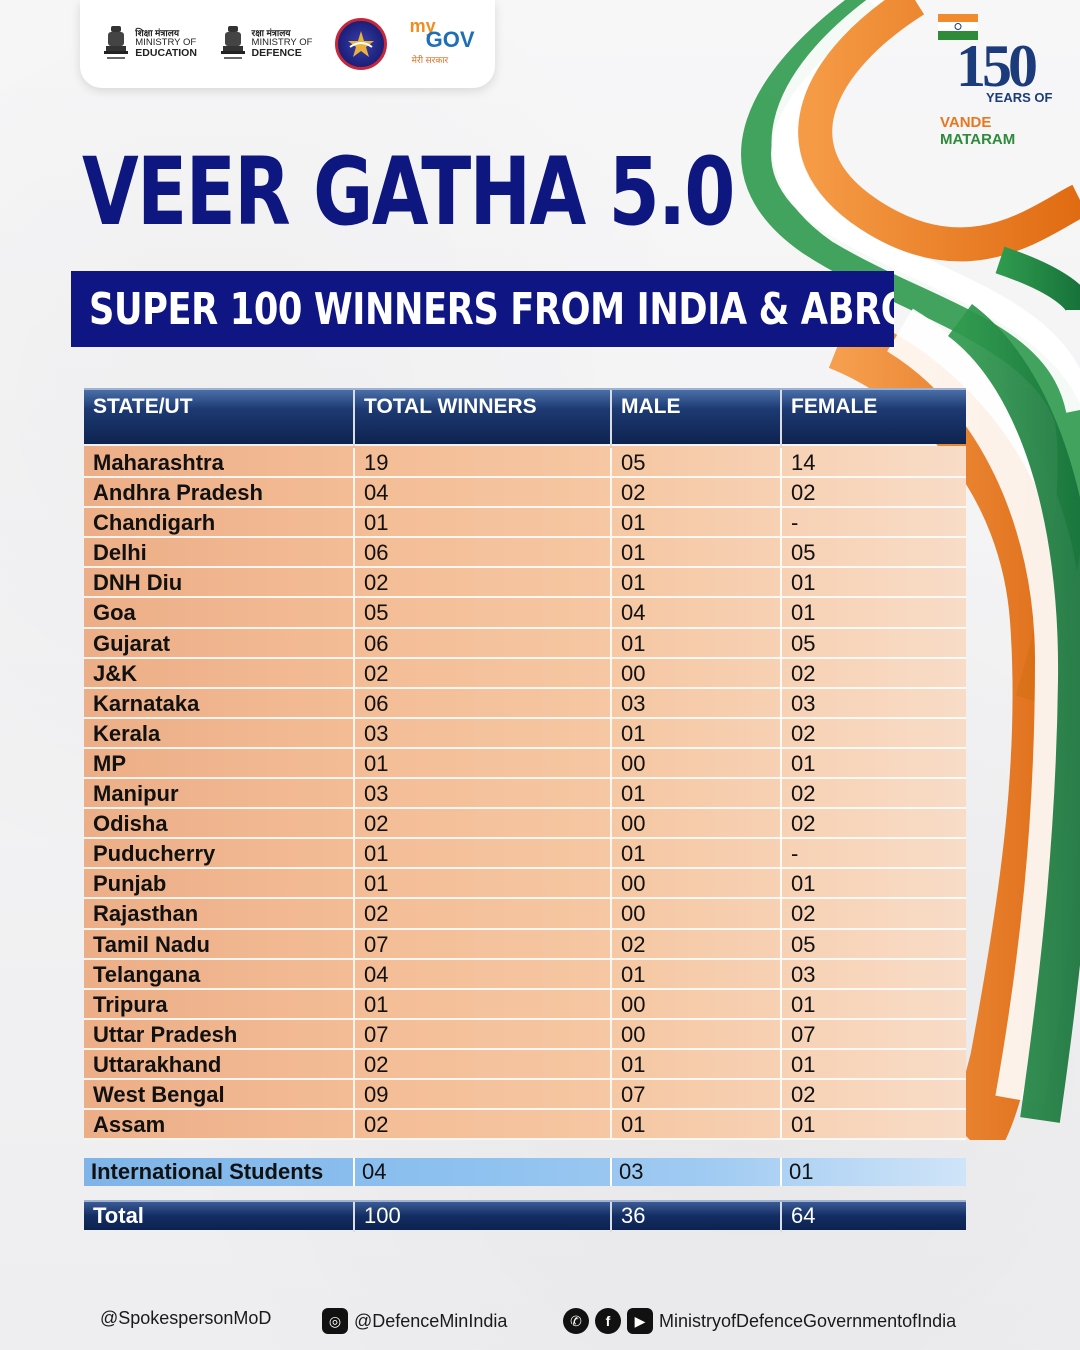 This screenshot has height=1350, width=1080. I want to click on instagram-handle: ◎ @DefenceMinIndia, so click(414, 1321).